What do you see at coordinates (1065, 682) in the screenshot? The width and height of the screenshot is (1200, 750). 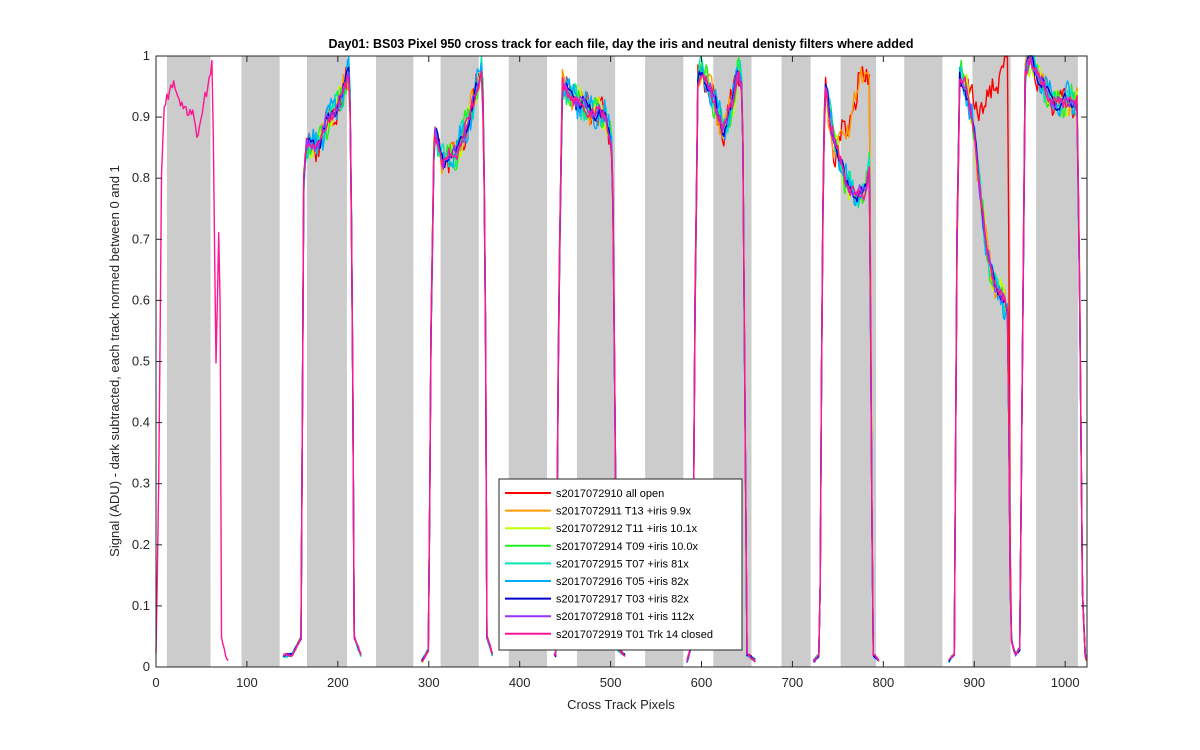 I see `x-tick-label: 1000` at bounding box center [1065, 682].